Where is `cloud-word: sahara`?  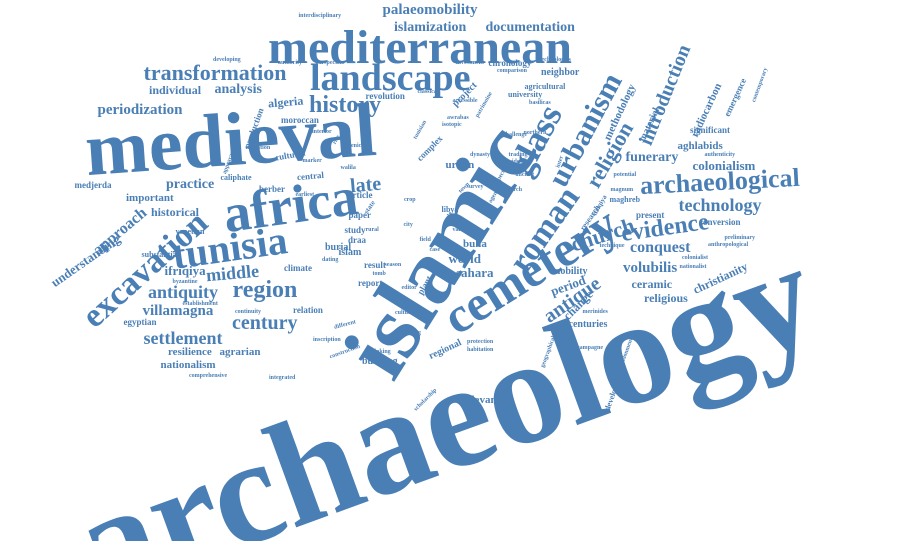
cloud-word: sahara is located at coordinates (475, 272).